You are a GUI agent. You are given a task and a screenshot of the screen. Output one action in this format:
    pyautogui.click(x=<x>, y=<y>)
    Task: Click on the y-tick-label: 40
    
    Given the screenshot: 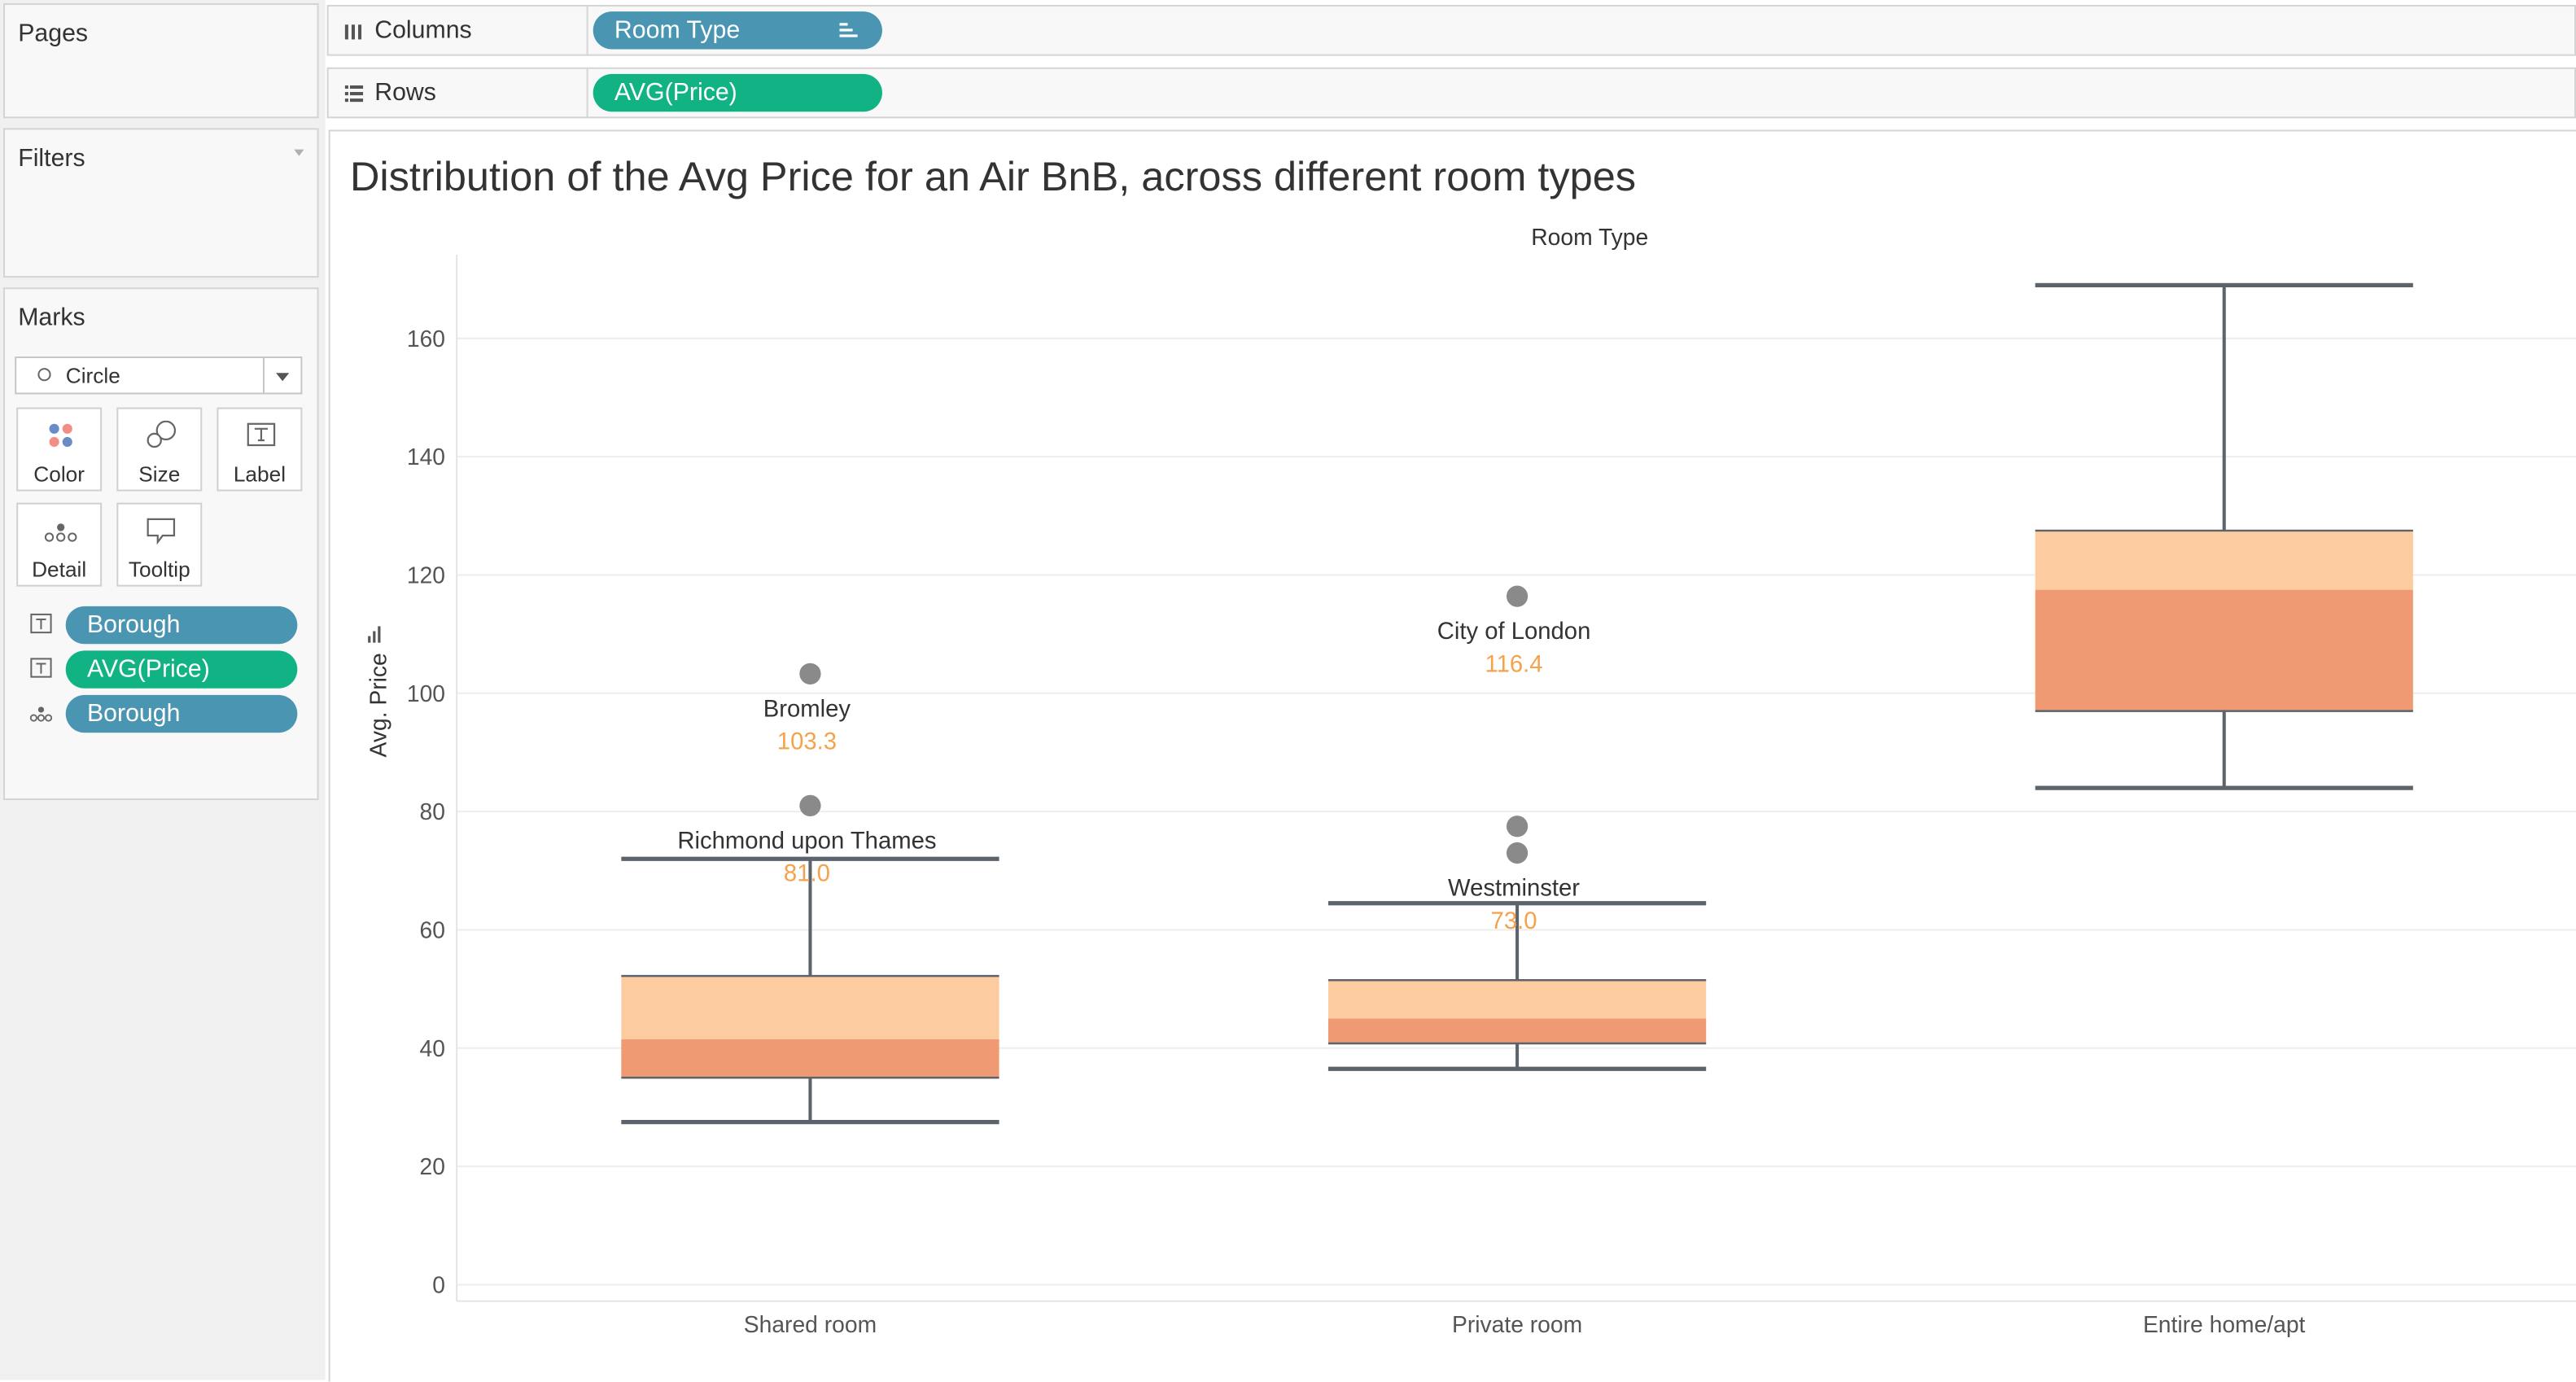 What is the action you would take?
    pyautogui.click(x=432, y=1048)
    